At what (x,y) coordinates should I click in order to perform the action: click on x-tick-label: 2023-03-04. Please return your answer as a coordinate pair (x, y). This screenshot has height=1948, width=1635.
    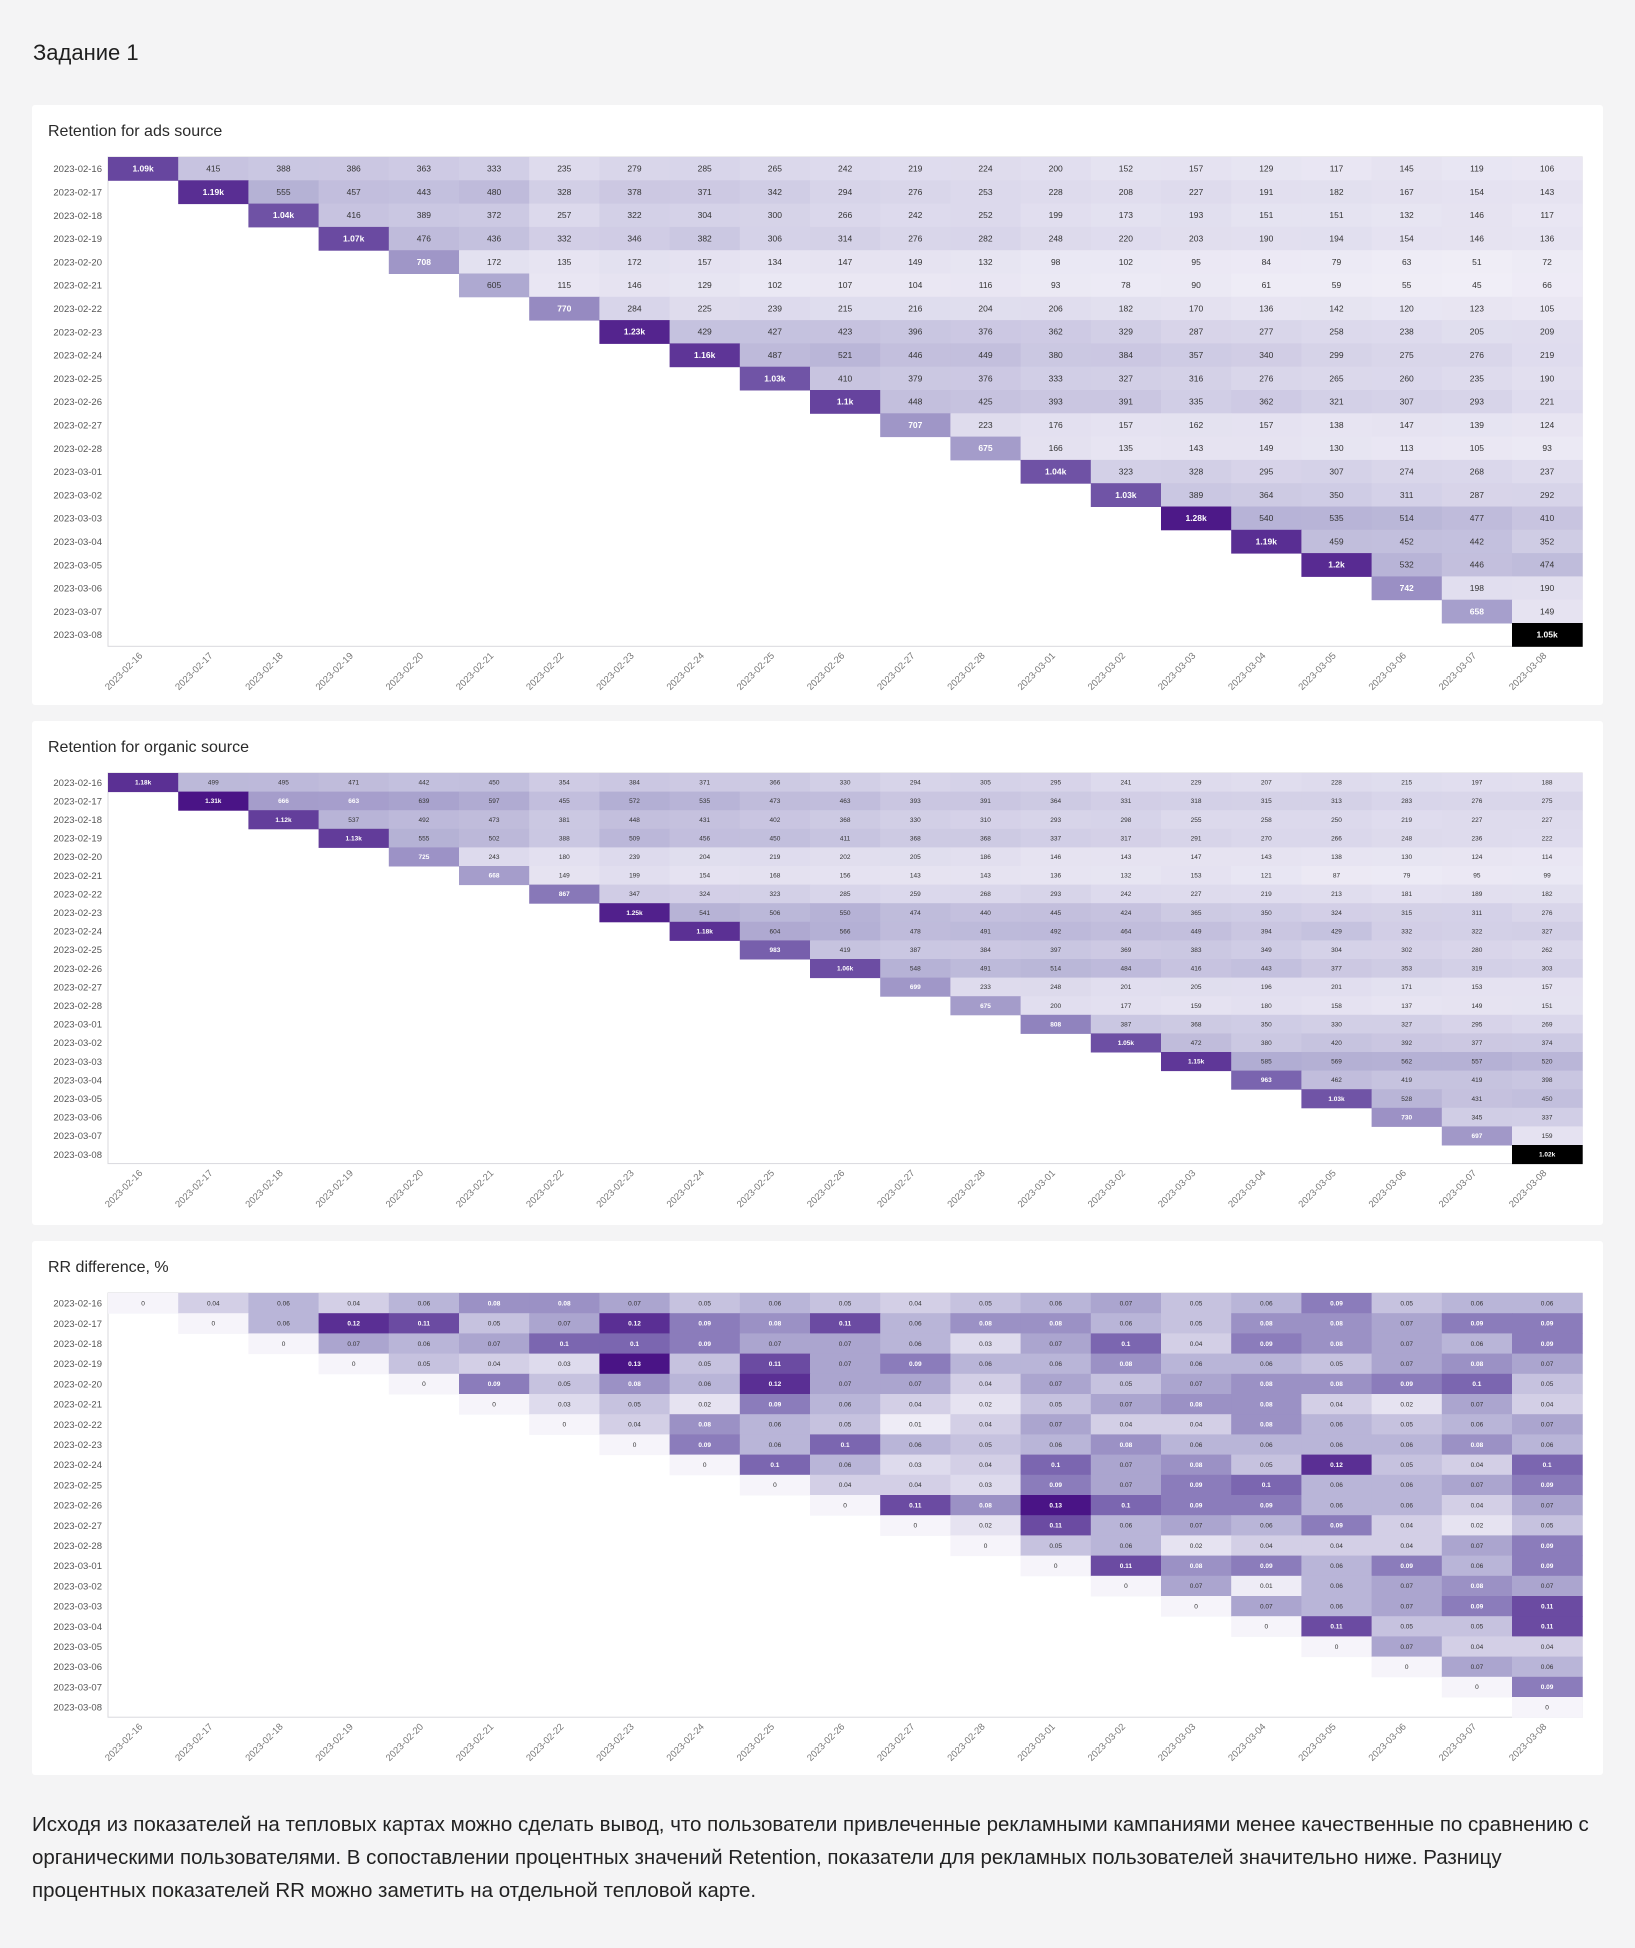
    Looking at the image, I should click on (1247, 672).